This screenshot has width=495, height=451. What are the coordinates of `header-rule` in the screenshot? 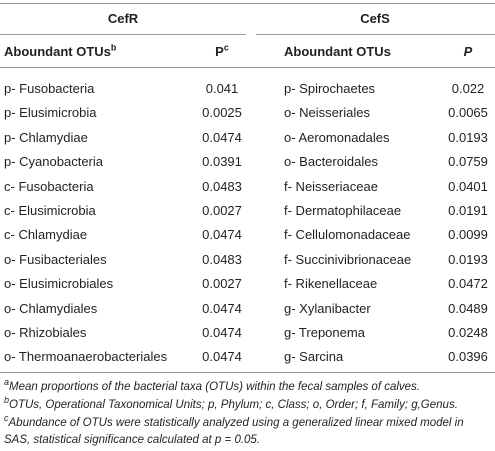 It's located at (247, 67).